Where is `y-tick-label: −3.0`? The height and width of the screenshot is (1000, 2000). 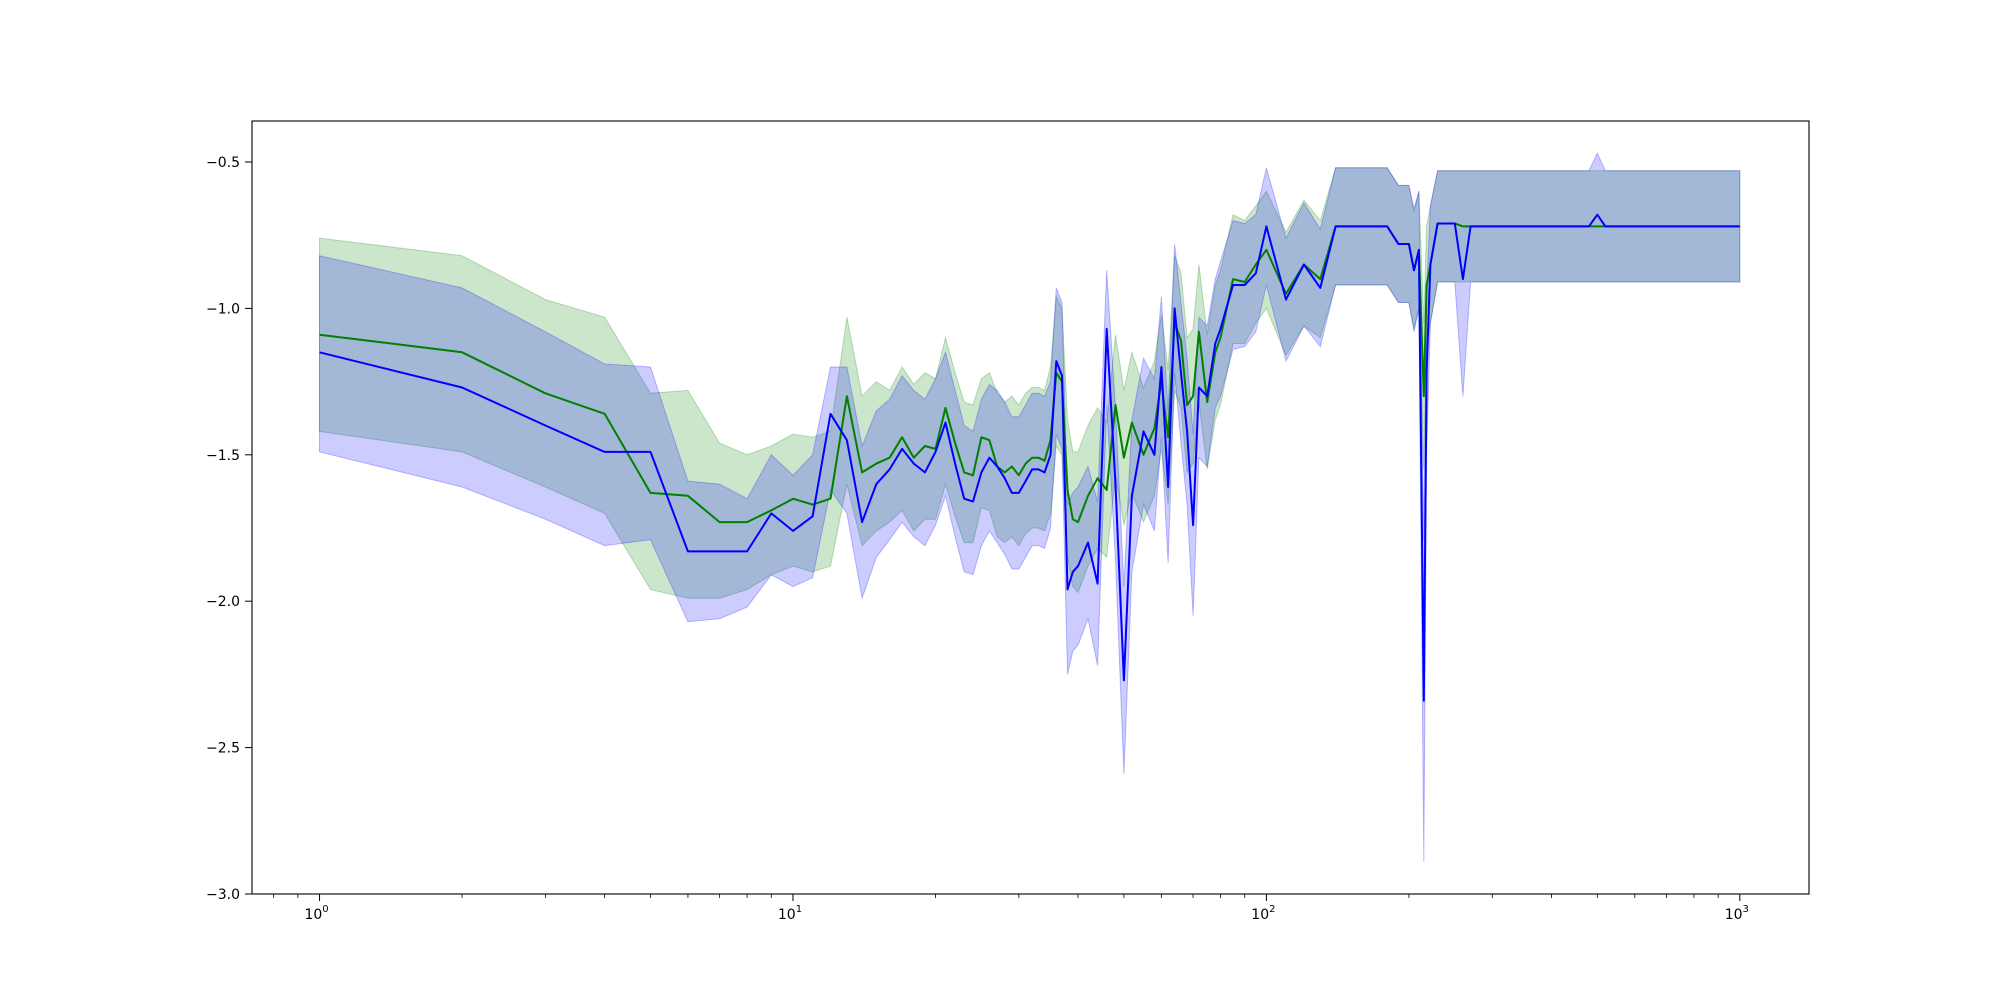
y-tick-label: −3.0 is located at coordinates (223, 895).